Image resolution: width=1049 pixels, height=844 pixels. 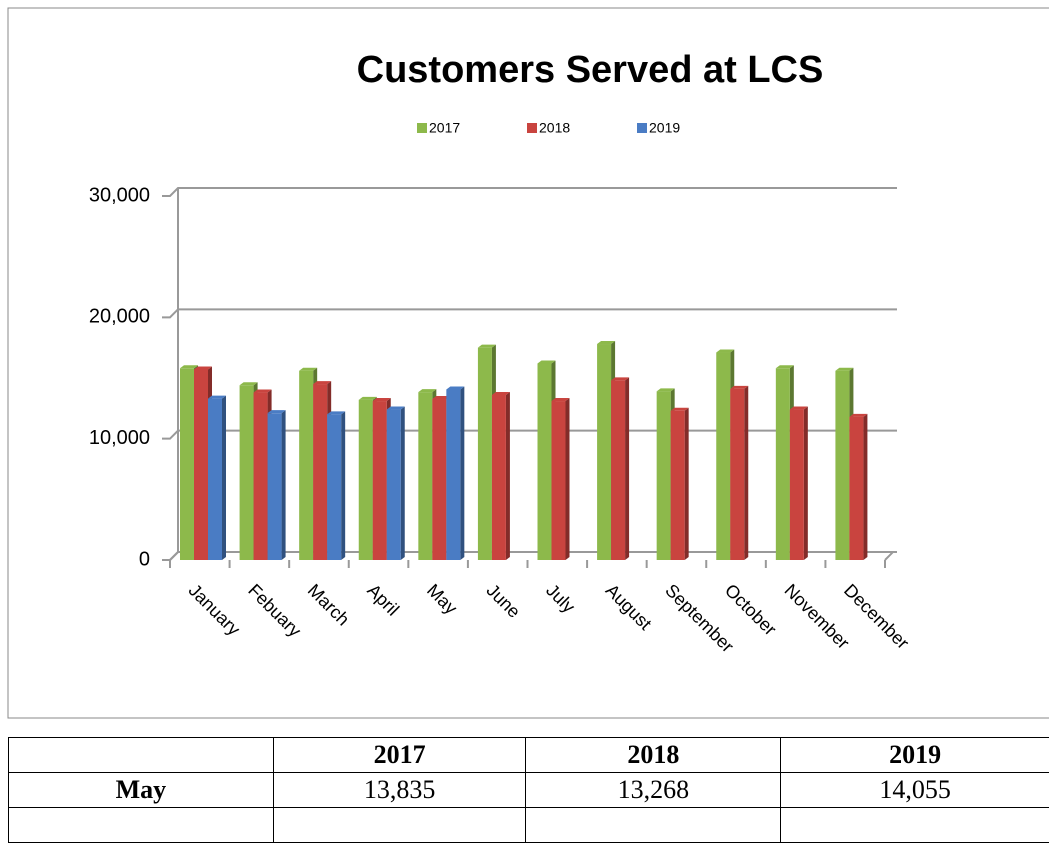 What do you see at coordinates (399, 755) in the screenshot?
I see `column-header: 2017` at bounding box center [399, 755].